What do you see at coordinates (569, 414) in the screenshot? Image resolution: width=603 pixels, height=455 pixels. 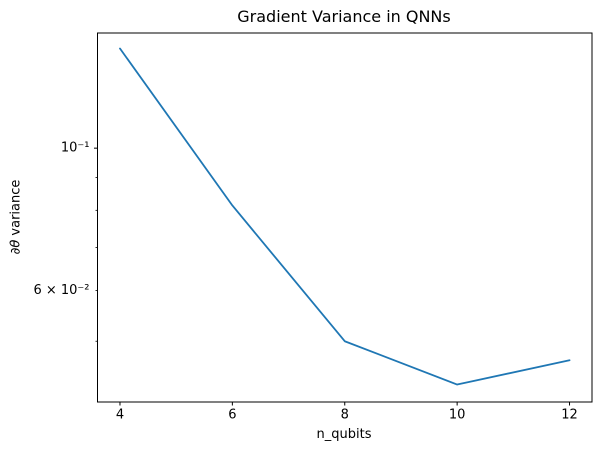 I see `x-tick-label: 12` at bounding box center [569, 414].